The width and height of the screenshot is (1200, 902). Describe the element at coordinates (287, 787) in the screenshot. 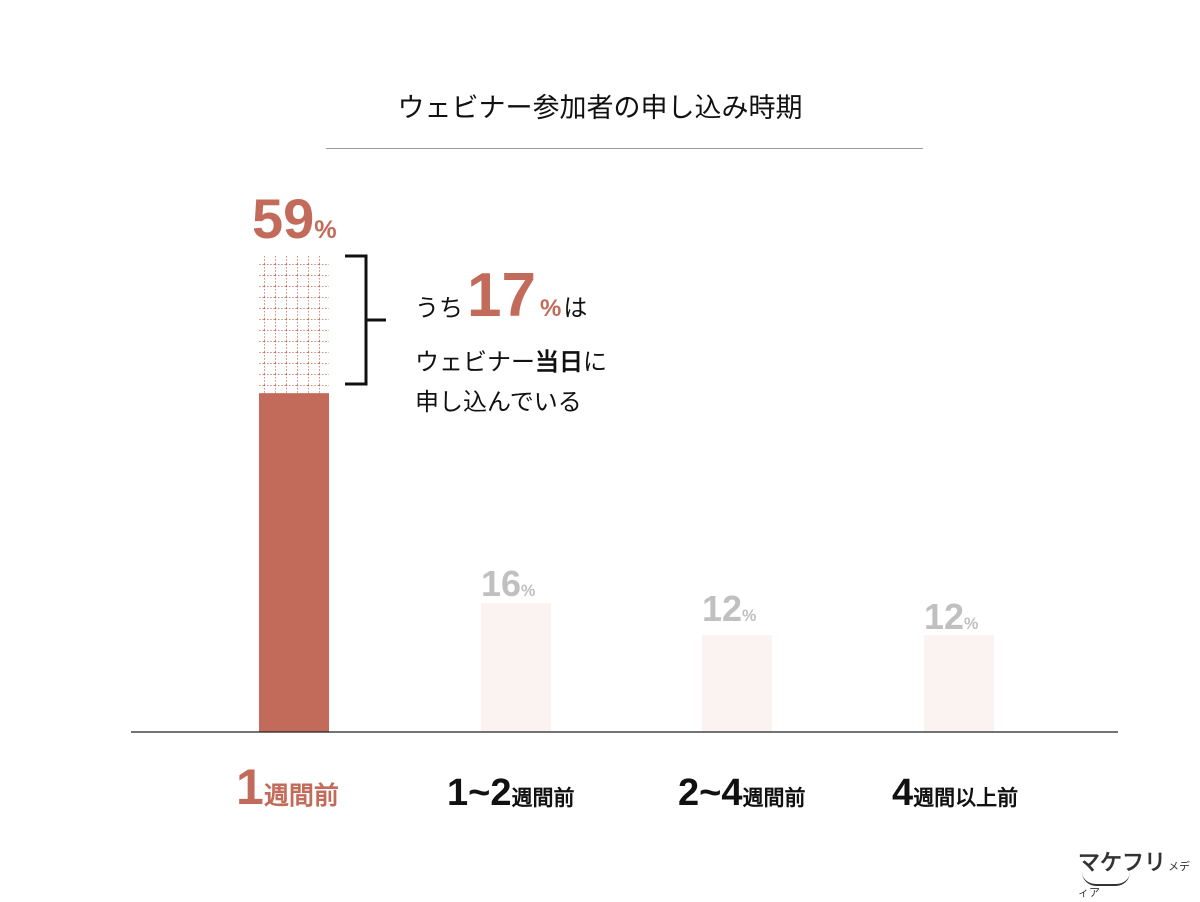

I see `category-label-1week: 1週間前` at that location.